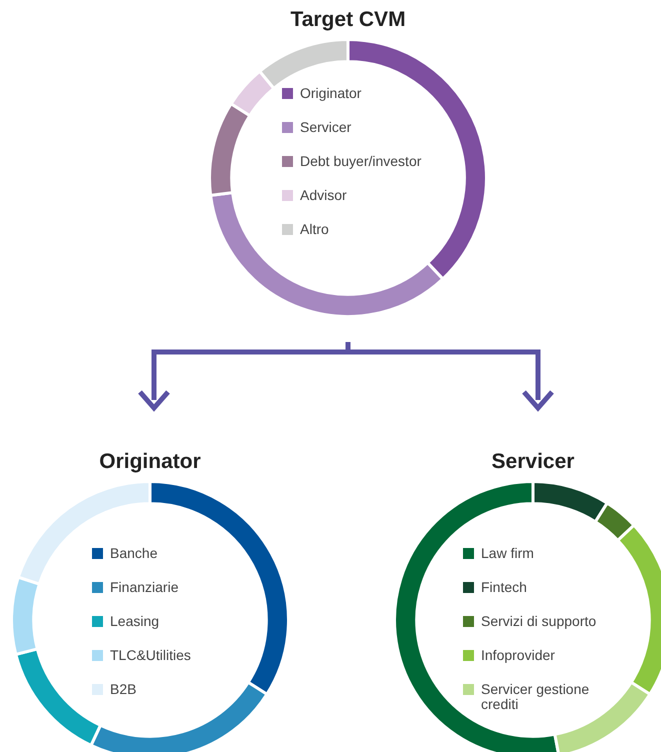  What do you see at coordinates (507, 553) in the screenshot?
I see `legend-label: Law firm` at bounding box center [507, 553].